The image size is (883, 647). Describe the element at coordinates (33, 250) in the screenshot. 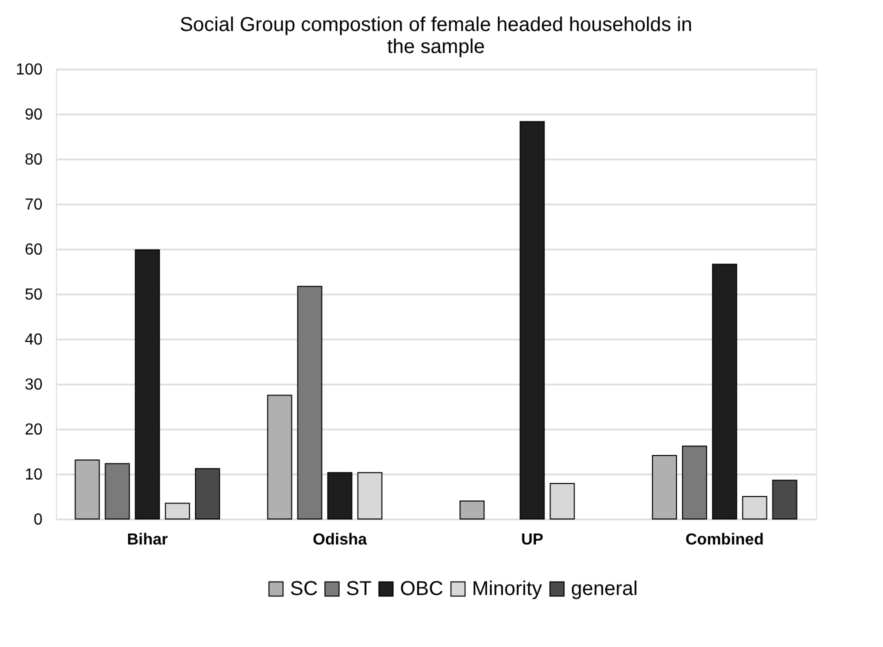

I see `y-tick-label: 60` at that location.